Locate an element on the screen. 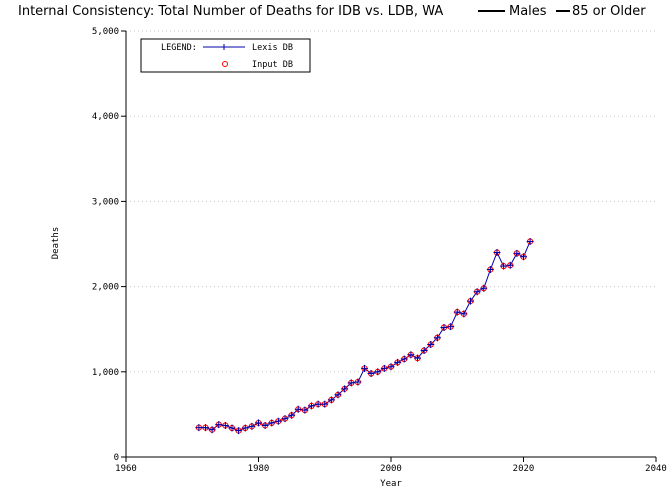  chart-title-suffix-age: 85 or Older is located at coordinates (609, 11).